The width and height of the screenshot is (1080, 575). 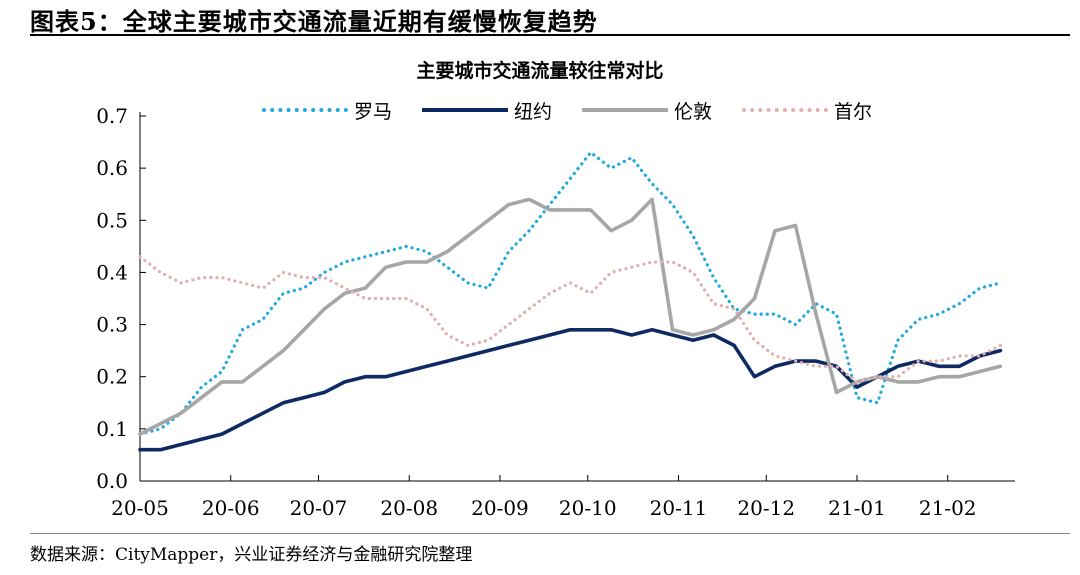 I want to click on x-tick-label: 20-11, so click(x=679, y=508).